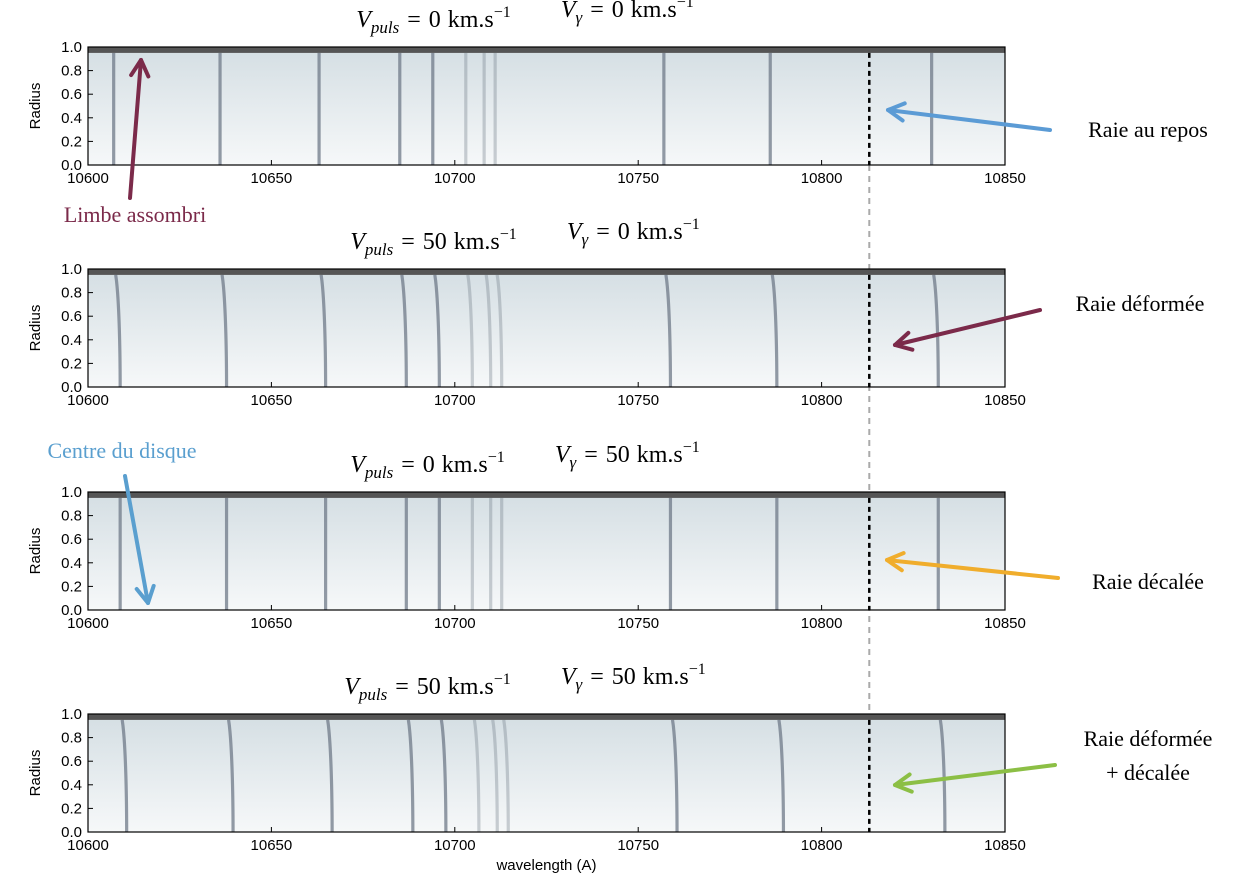 This screenshot has width=1244, height=880. Describe the element at coordinates (135, 214) in the screenshot. I see `annotation: Limbe assombri` at that location.